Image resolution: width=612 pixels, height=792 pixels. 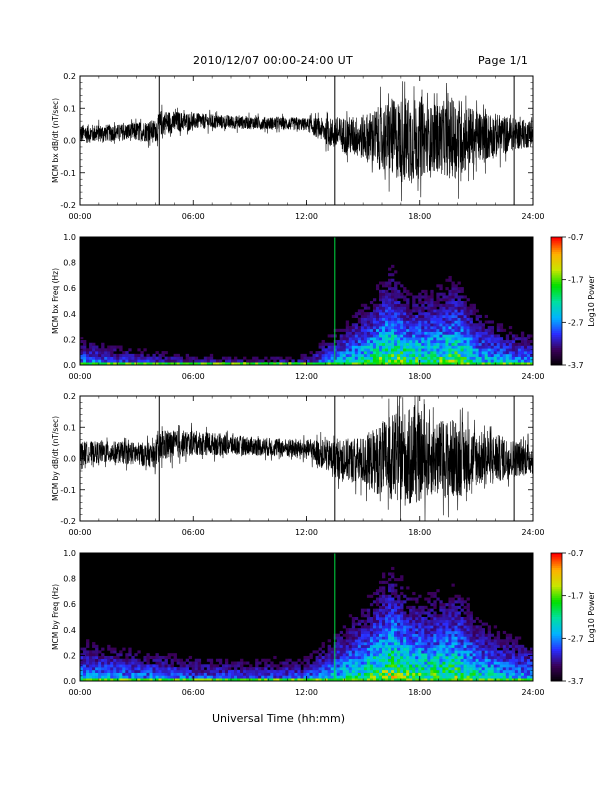 What do you see at coordinates (419, 376) in the screenshot?
I see `x-tick-label: 18:00` at bounding box center [419, 376].